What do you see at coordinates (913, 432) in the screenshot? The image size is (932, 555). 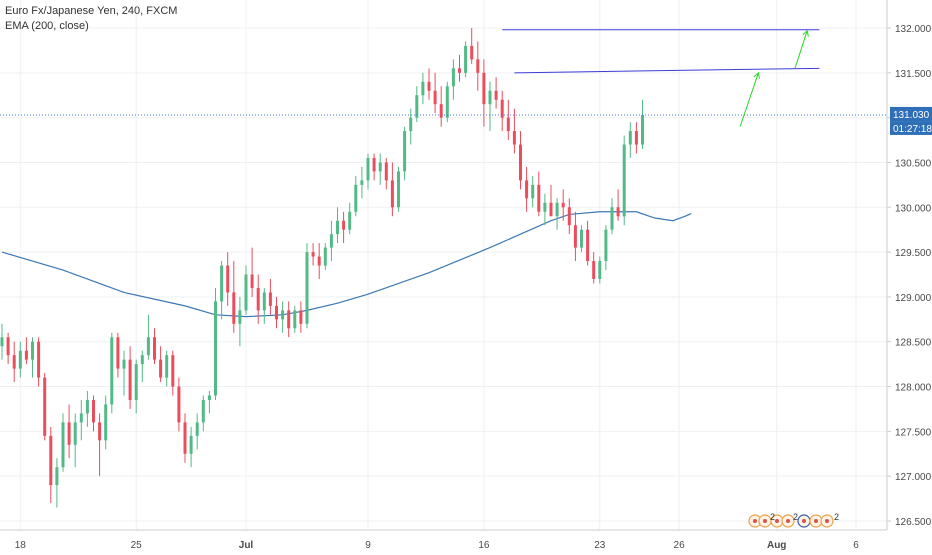 I see `y-tick-label: 127.500` at bounding box center [913, 432].